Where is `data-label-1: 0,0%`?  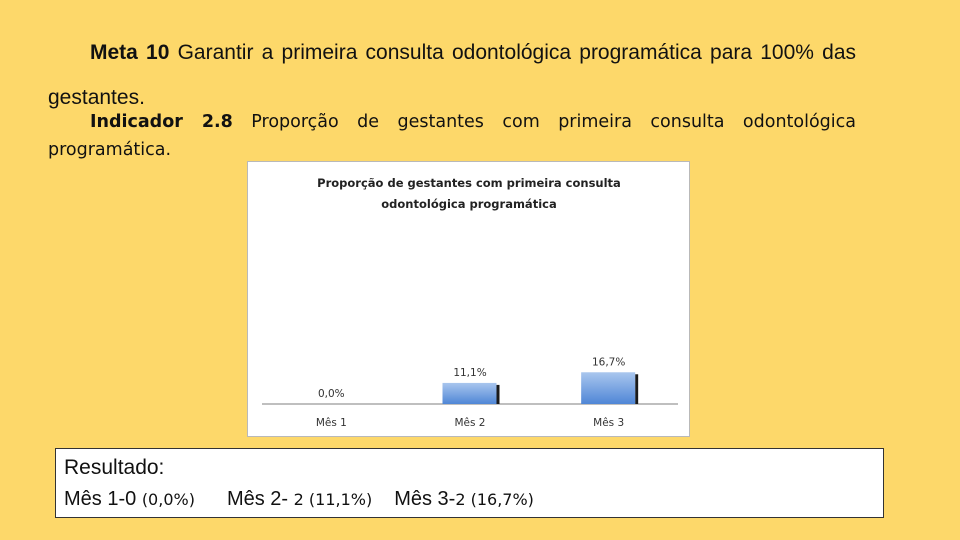 data-label-1: 0,0% is located at coordinates (331, 394).